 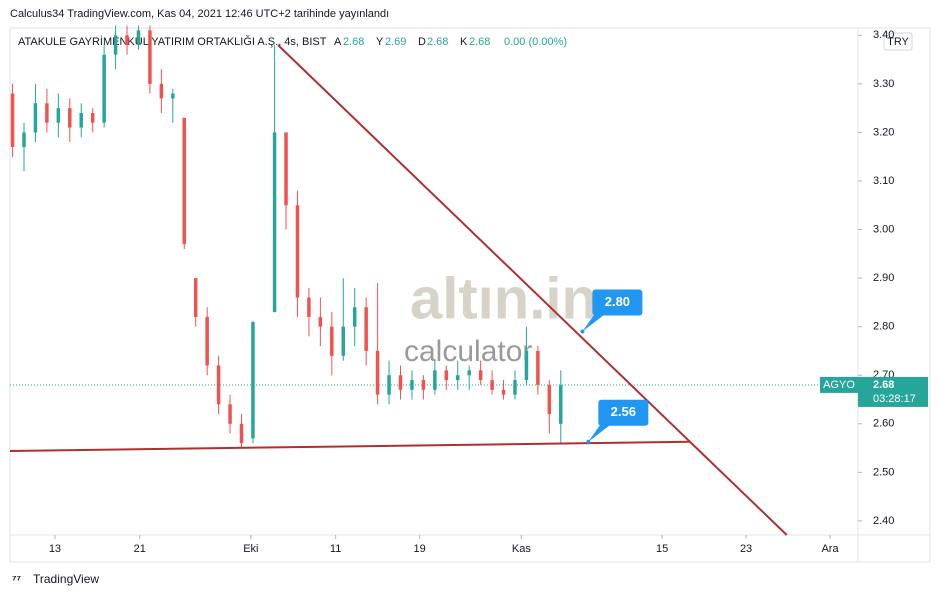 I want to click on price-tag-value: 2.68, so click(x=883, y=385).